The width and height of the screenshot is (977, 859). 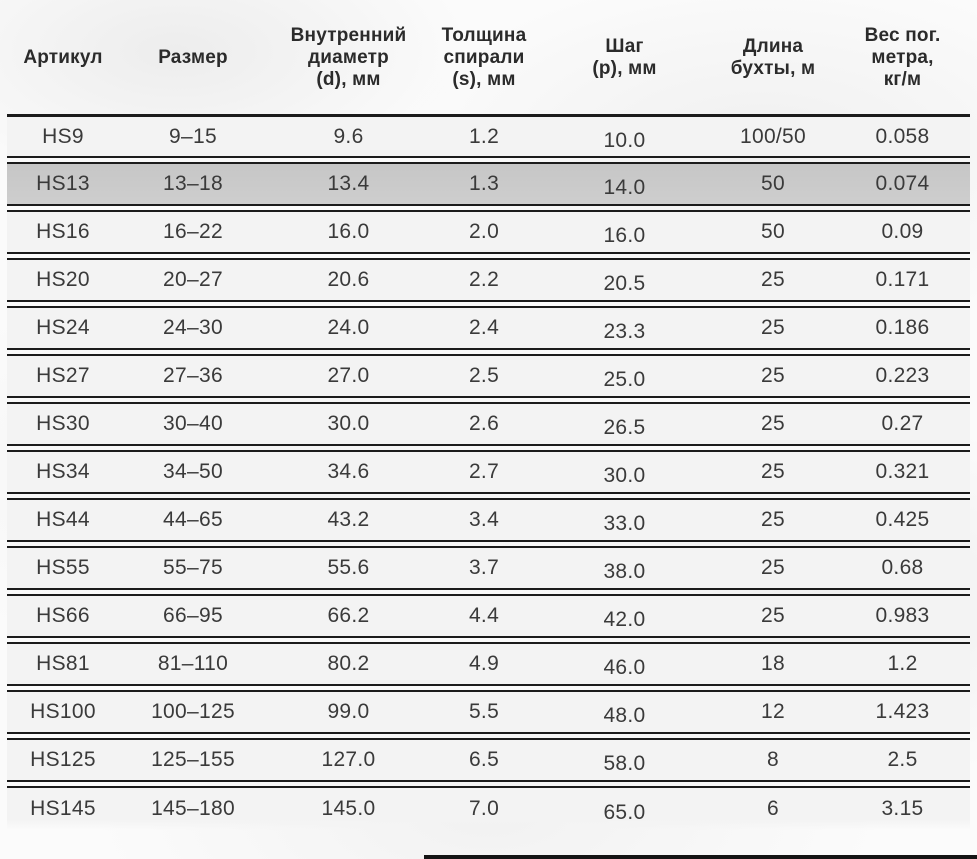 I want to click on cell-value: 34–50, so click(x=193, y=471).